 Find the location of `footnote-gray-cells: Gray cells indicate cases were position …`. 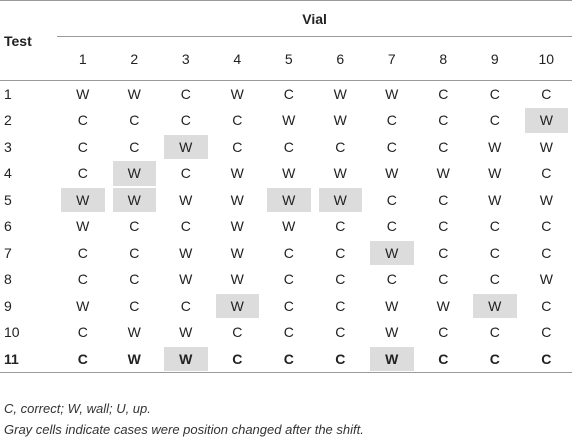

footnote-gray-cells: Gray cells indicate cases were position … is located at coordinates (184, 429).